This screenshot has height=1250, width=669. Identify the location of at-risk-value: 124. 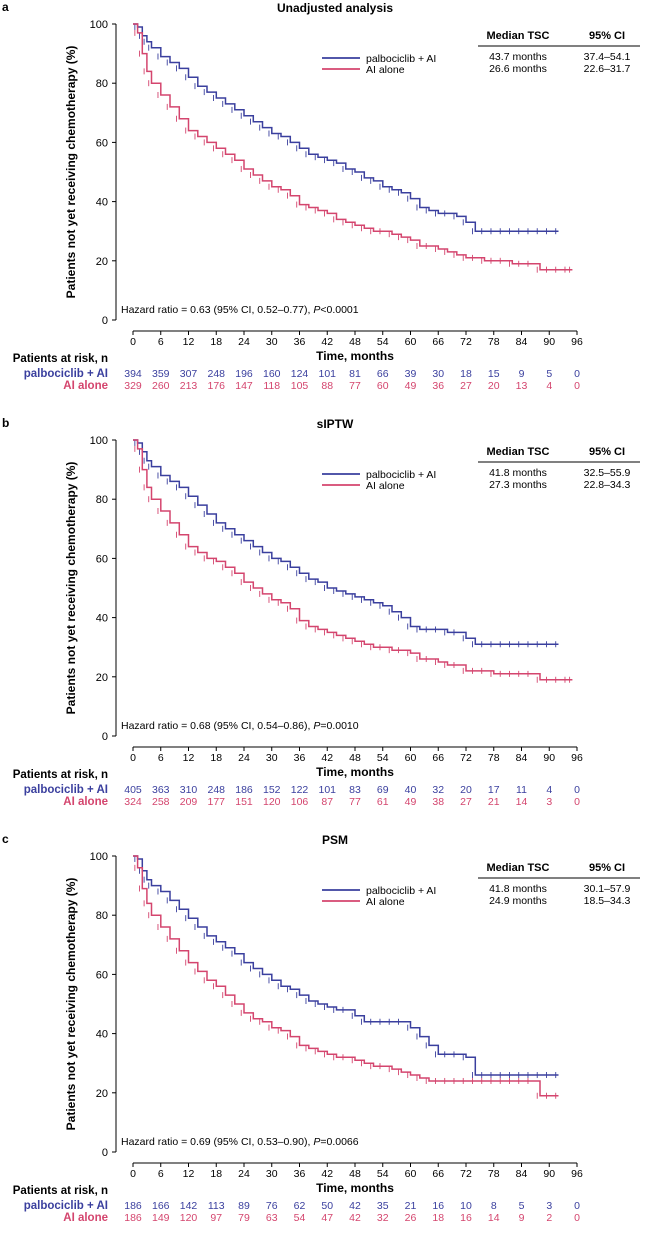
(300, 374).